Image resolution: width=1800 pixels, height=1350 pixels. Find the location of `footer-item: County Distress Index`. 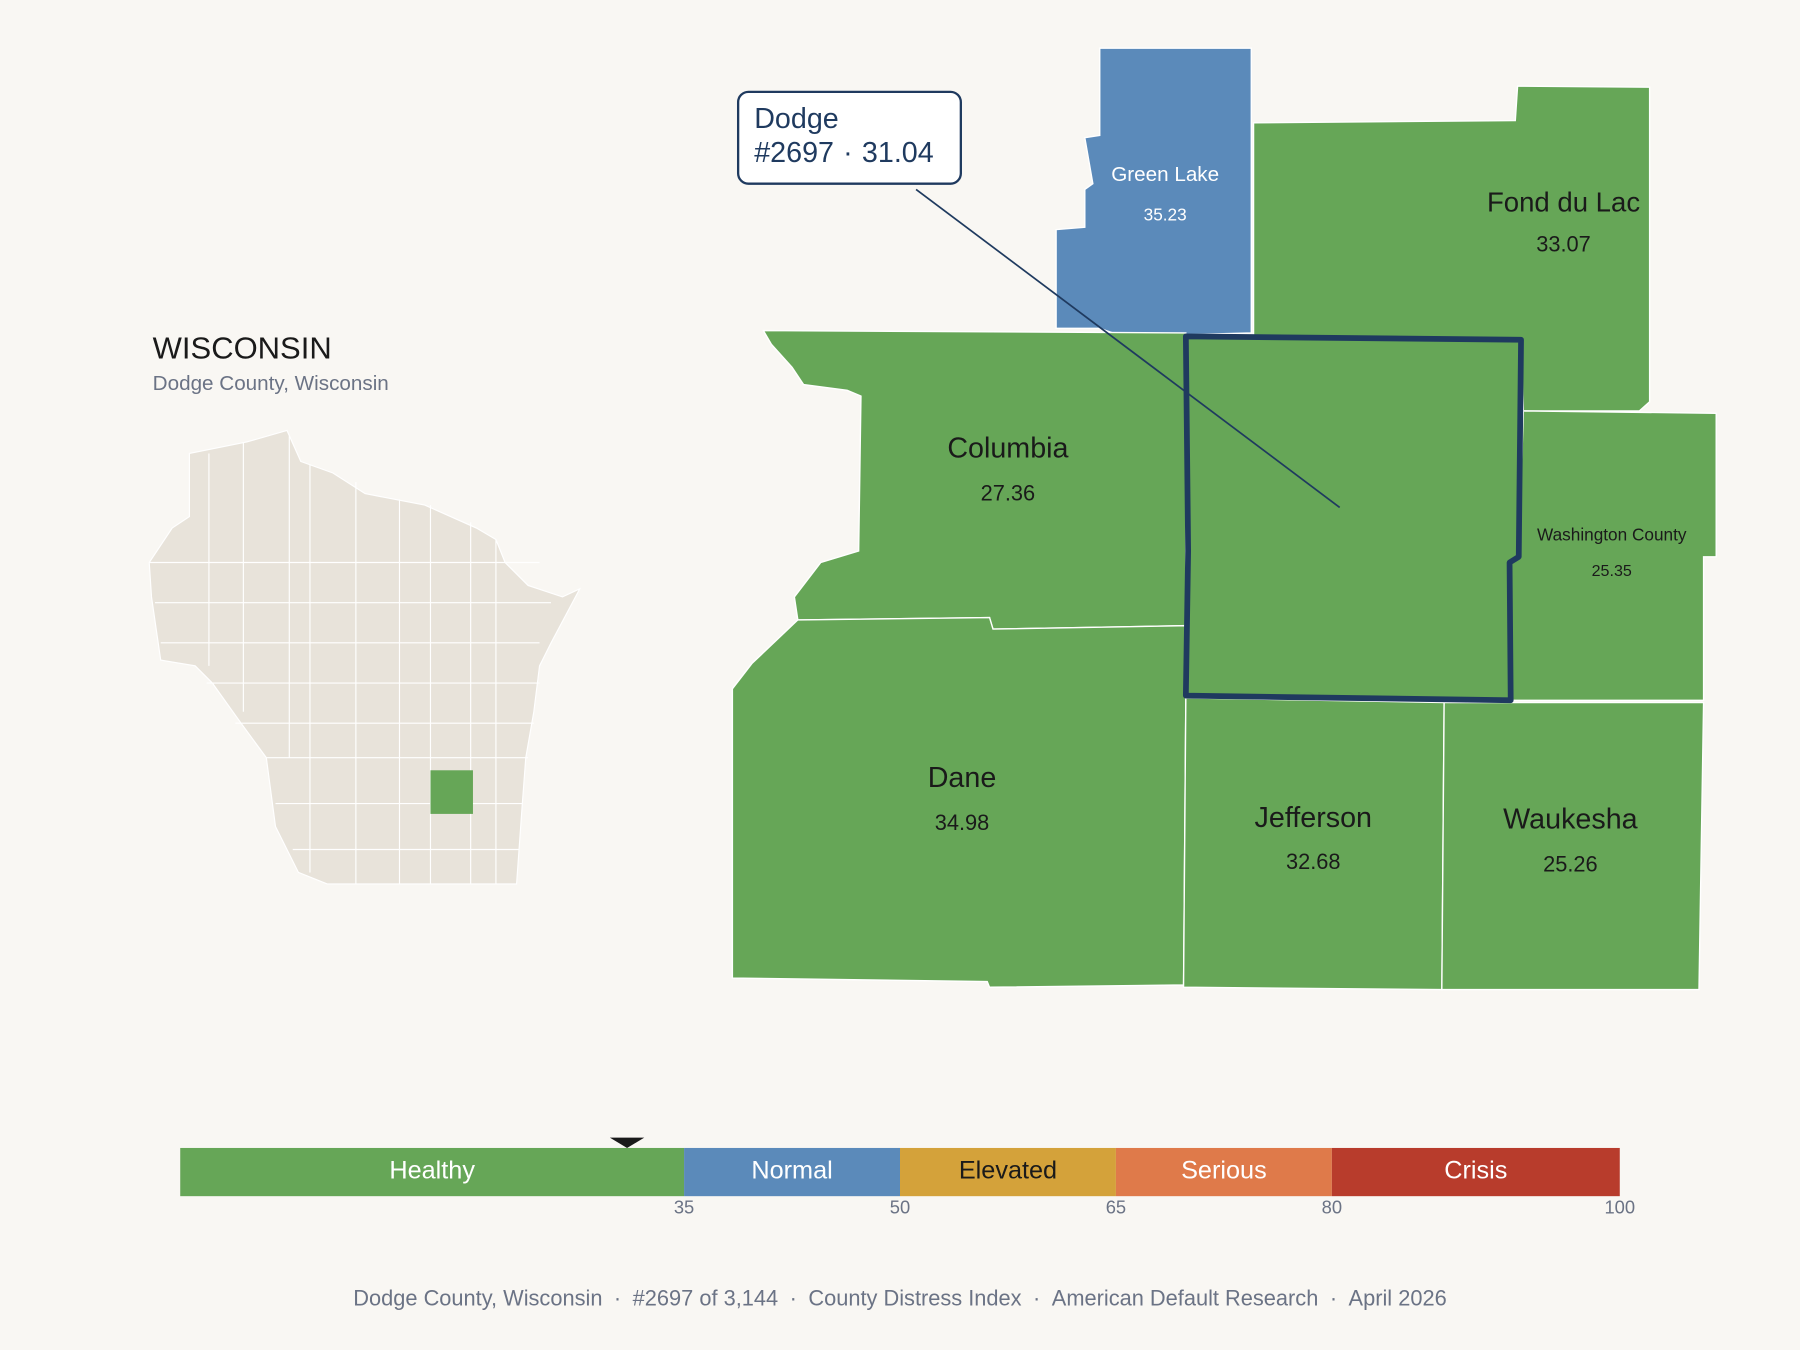

footer-item: County Distress Index is located at coordinates (914, 1297).